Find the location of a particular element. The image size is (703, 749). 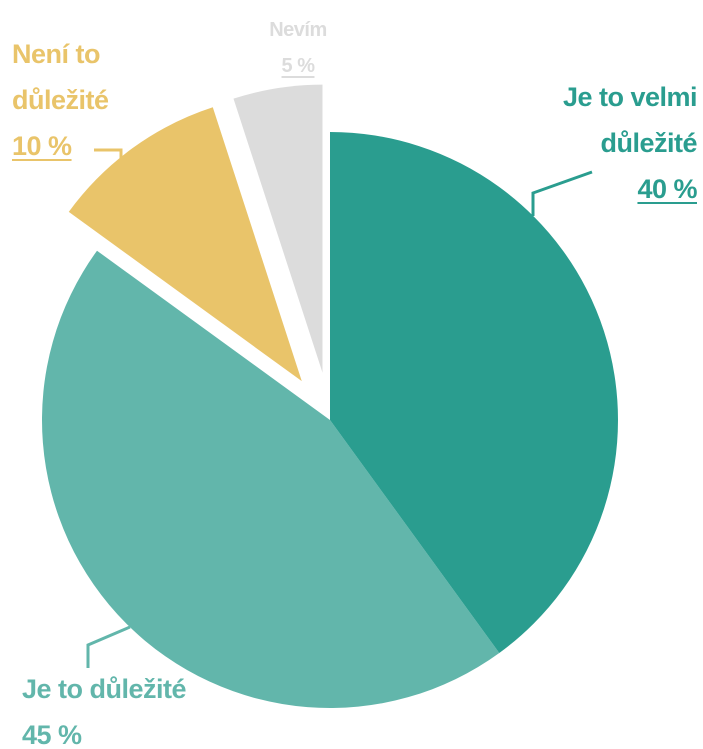

slice-label: Je to důležité 45 % is located at coordinates (152, 707).